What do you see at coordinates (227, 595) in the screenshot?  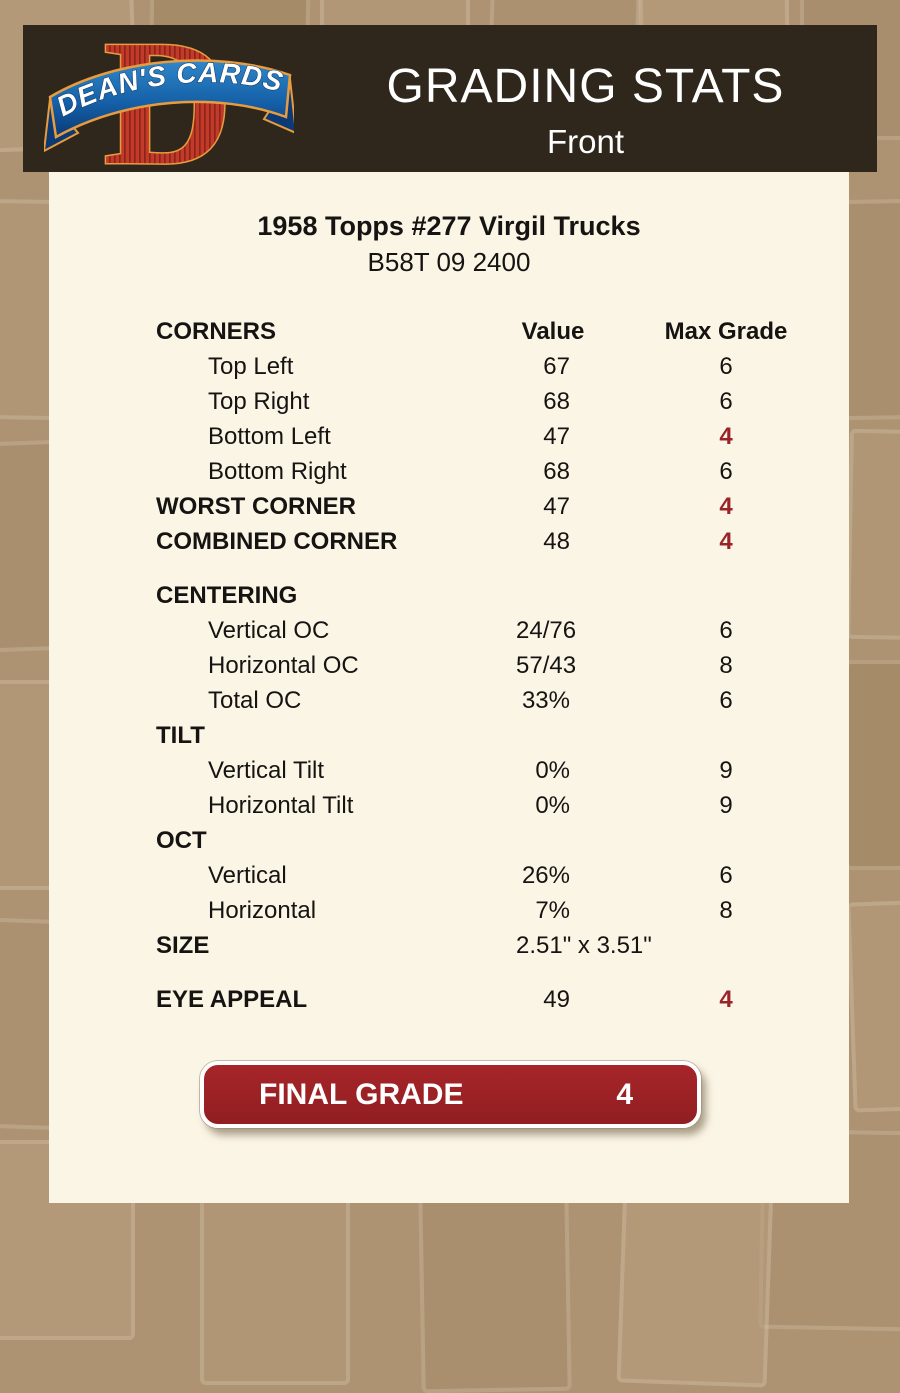 I see `row-label: CENTERING` at bounding box center [227, 595].